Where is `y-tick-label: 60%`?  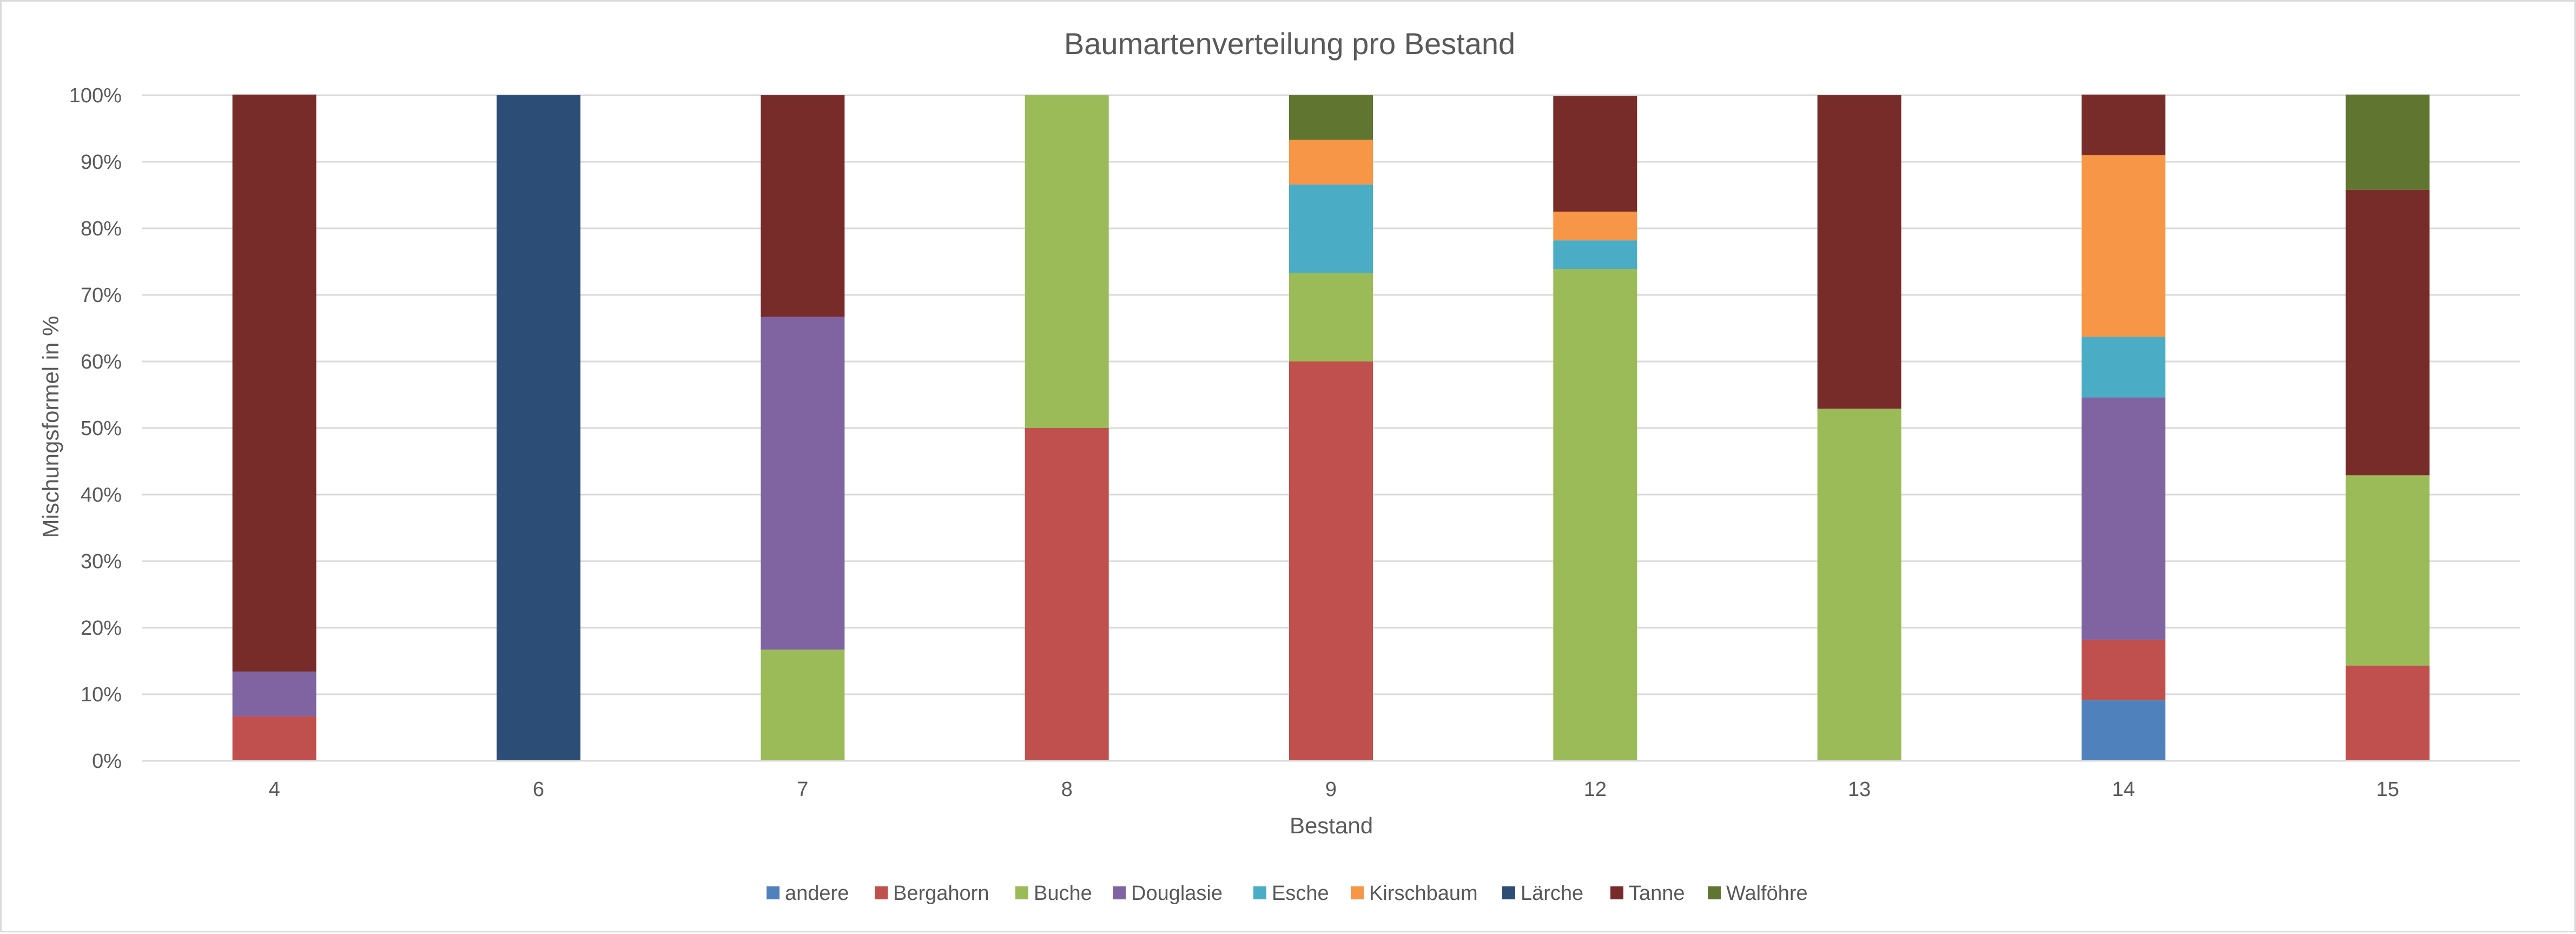
y-tick-label: 60% is located at coordinates (101, 362).